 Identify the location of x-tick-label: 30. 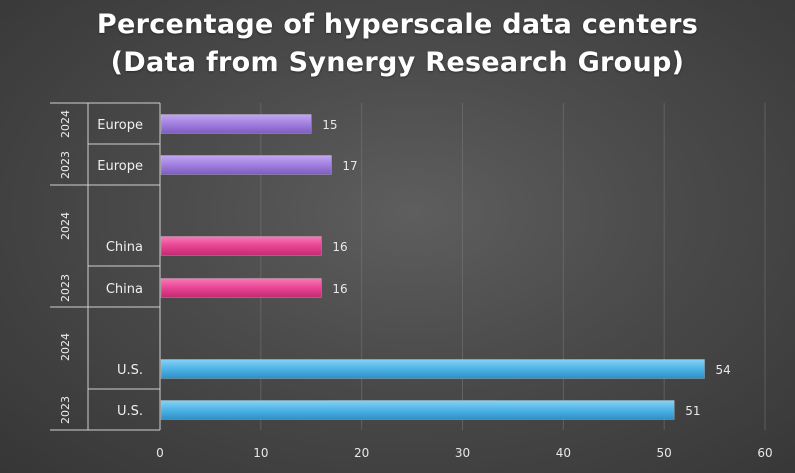
(462, 453).